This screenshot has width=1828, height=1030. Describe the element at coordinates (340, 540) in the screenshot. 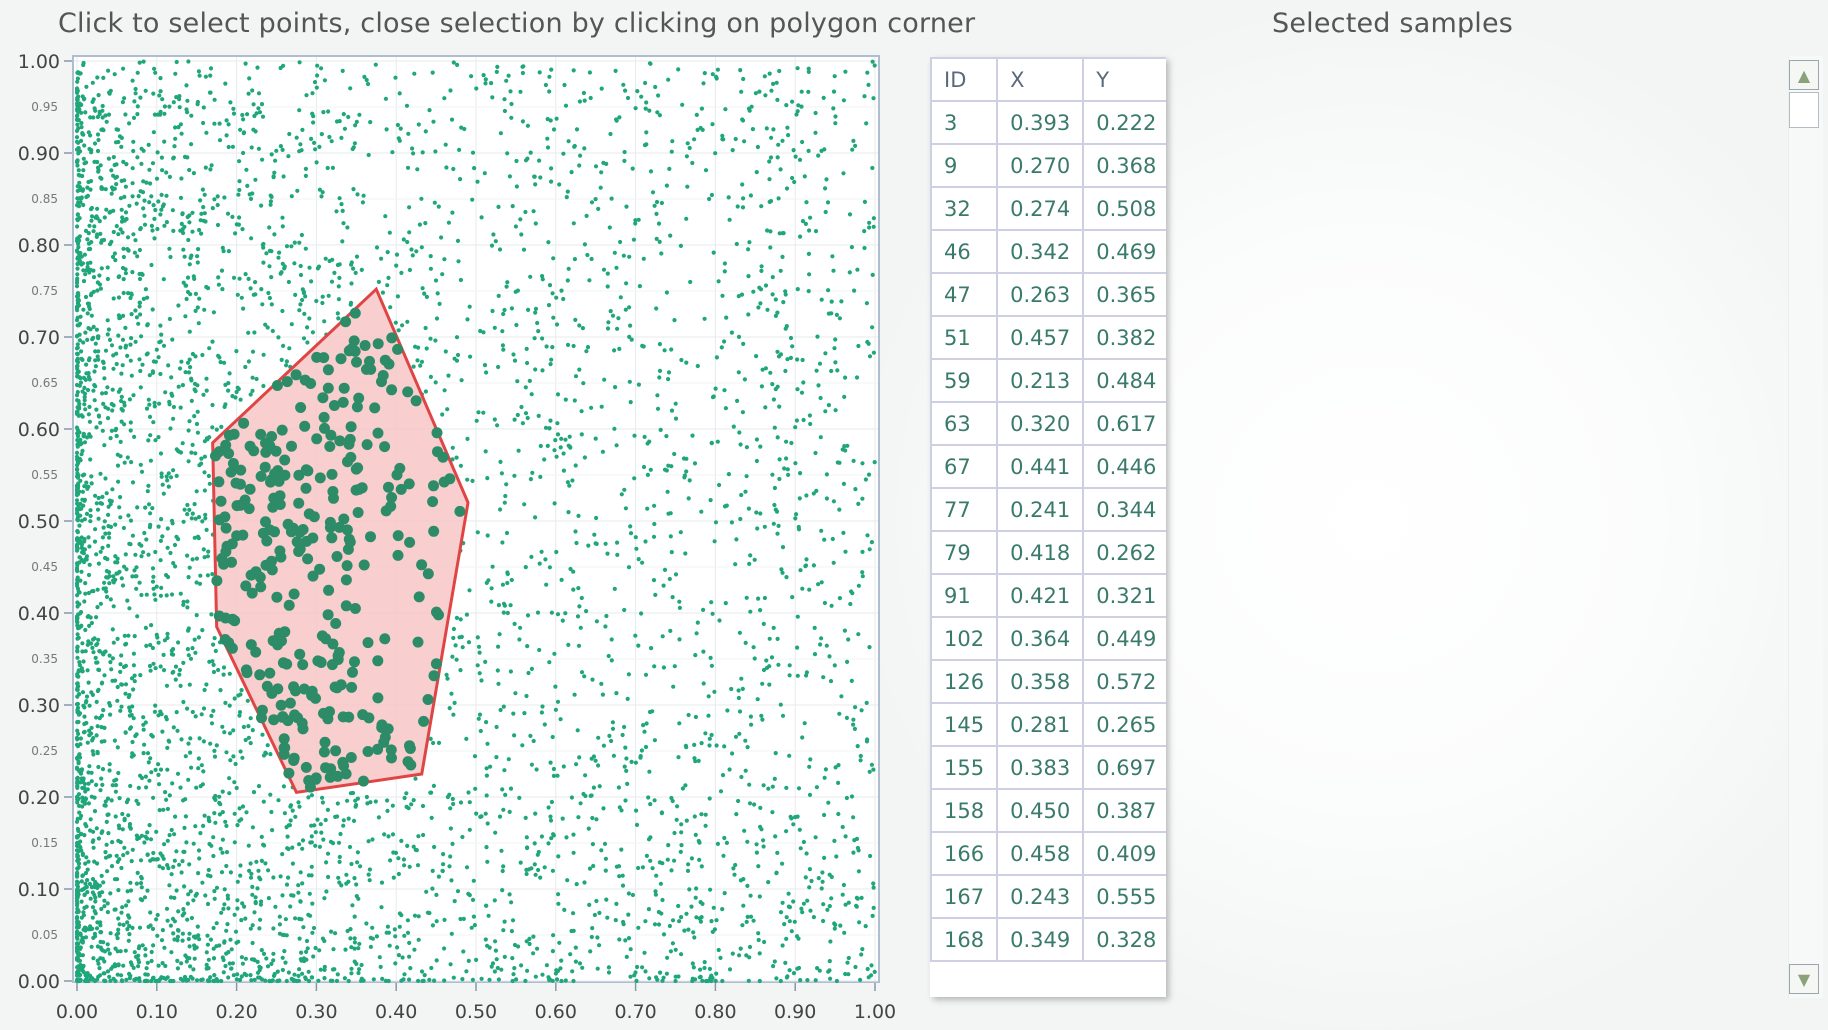

I see `selection-polygon` at that location.